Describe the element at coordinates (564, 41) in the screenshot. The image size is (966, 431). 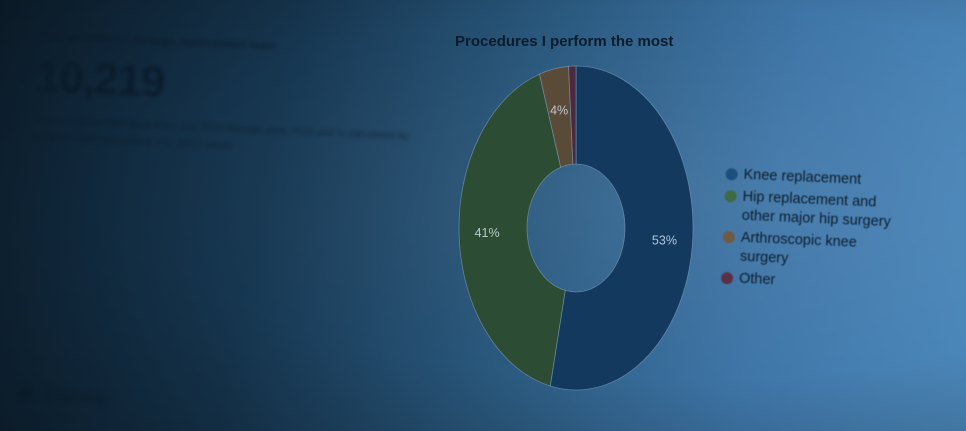
I see `chart-title: Procedures I perform the most` at that location.